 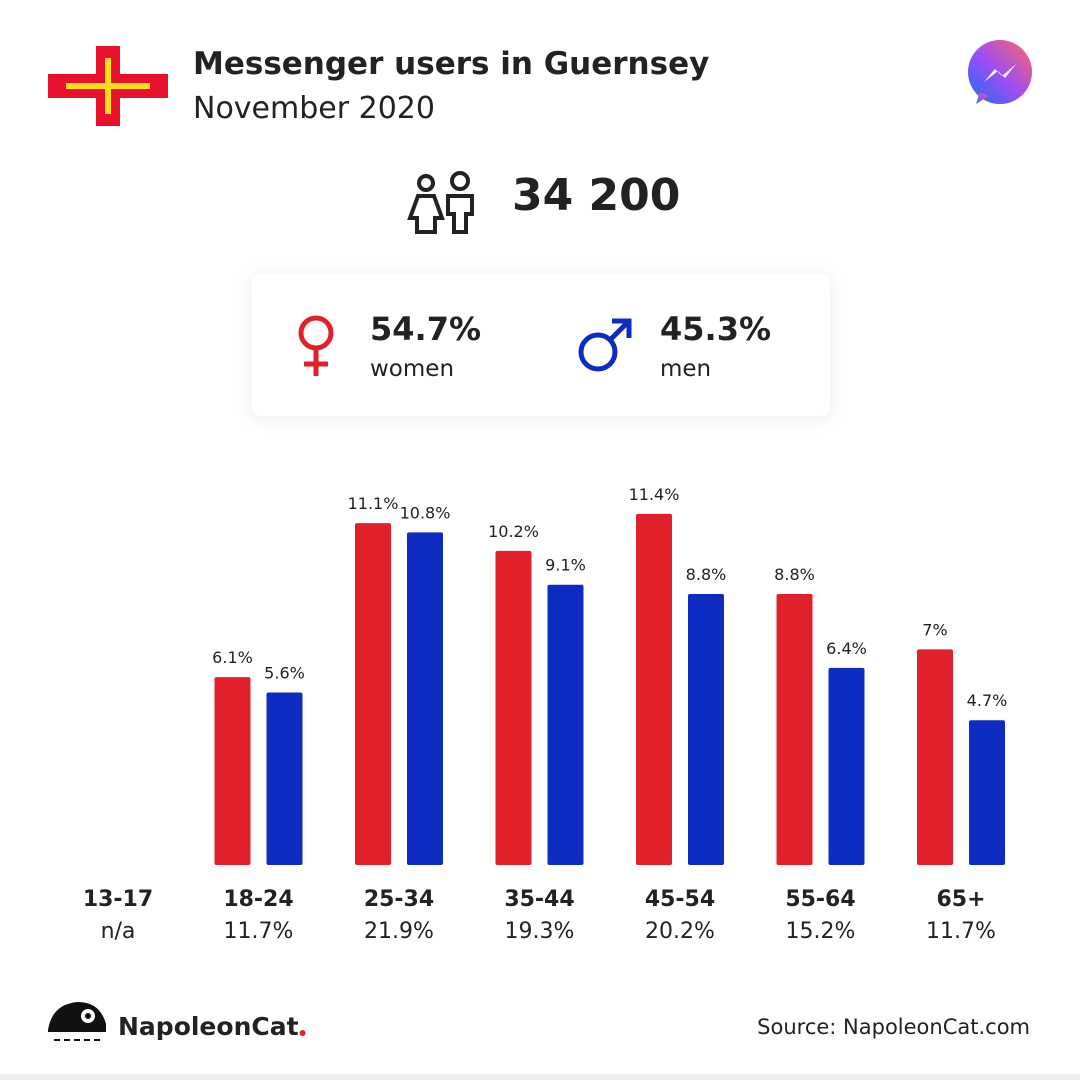 I want to click on men-label: men, so click(x=685, y=369).